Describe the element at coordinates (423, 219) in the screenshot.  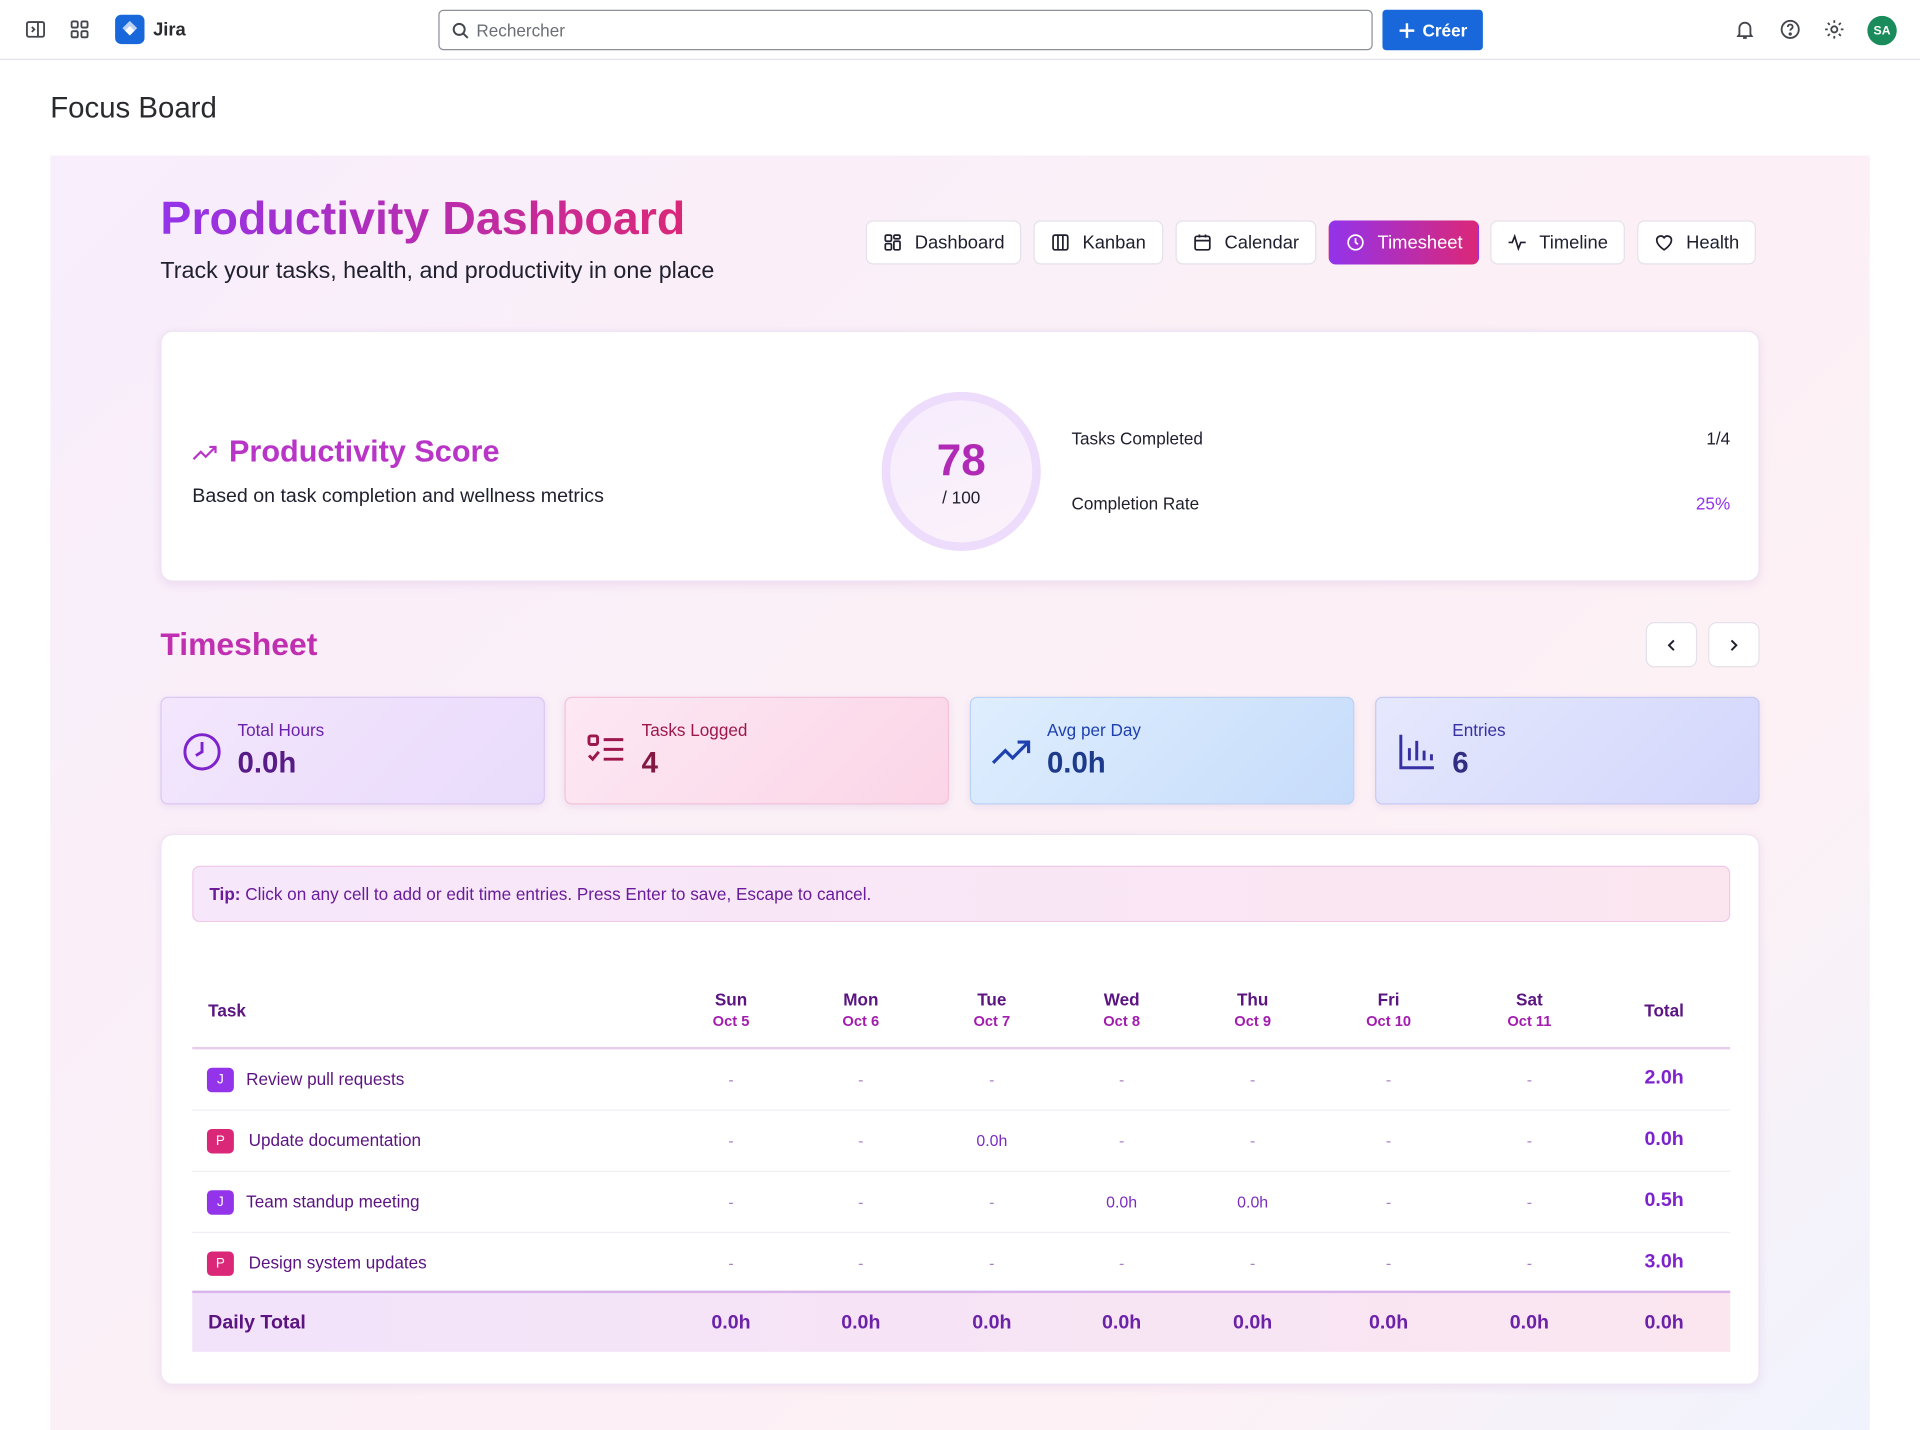
I see `dashboard-title: Productivity Dashboard` at that location.